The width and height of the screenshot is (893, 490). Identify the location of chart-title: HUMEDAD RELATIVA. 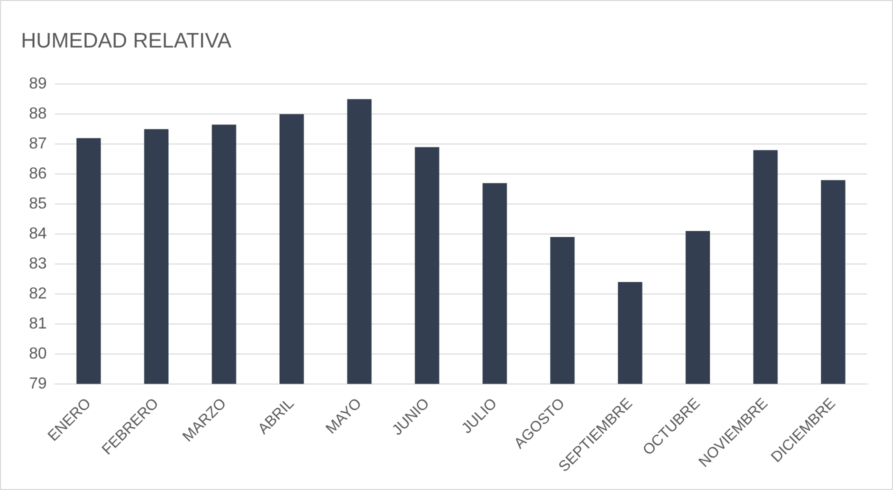
(126, 40).